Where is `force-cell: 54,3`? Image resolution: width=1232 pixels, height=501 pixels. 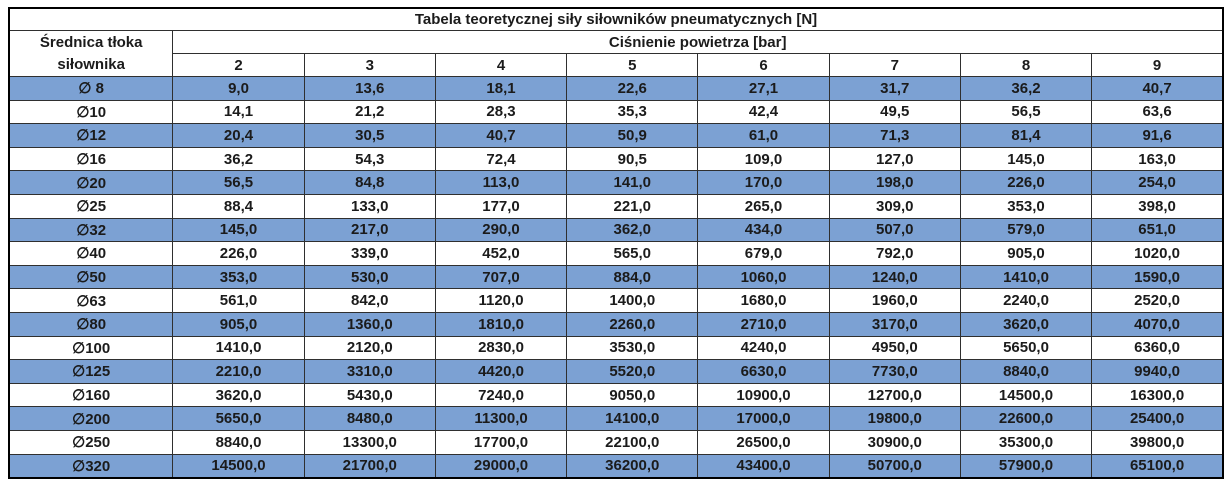 force-cell: 54,3 is located at coordinates (369, 159).